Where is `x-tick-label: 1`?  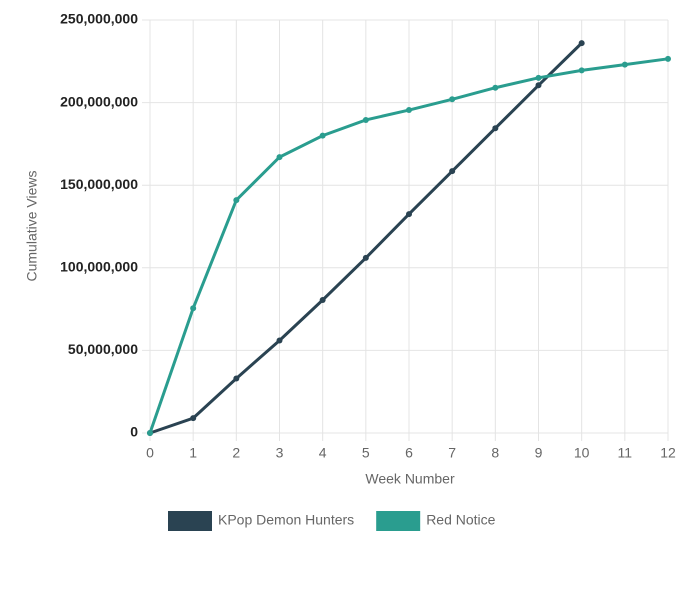
x-tick-label: 1 is located at coordinates (193, 453).